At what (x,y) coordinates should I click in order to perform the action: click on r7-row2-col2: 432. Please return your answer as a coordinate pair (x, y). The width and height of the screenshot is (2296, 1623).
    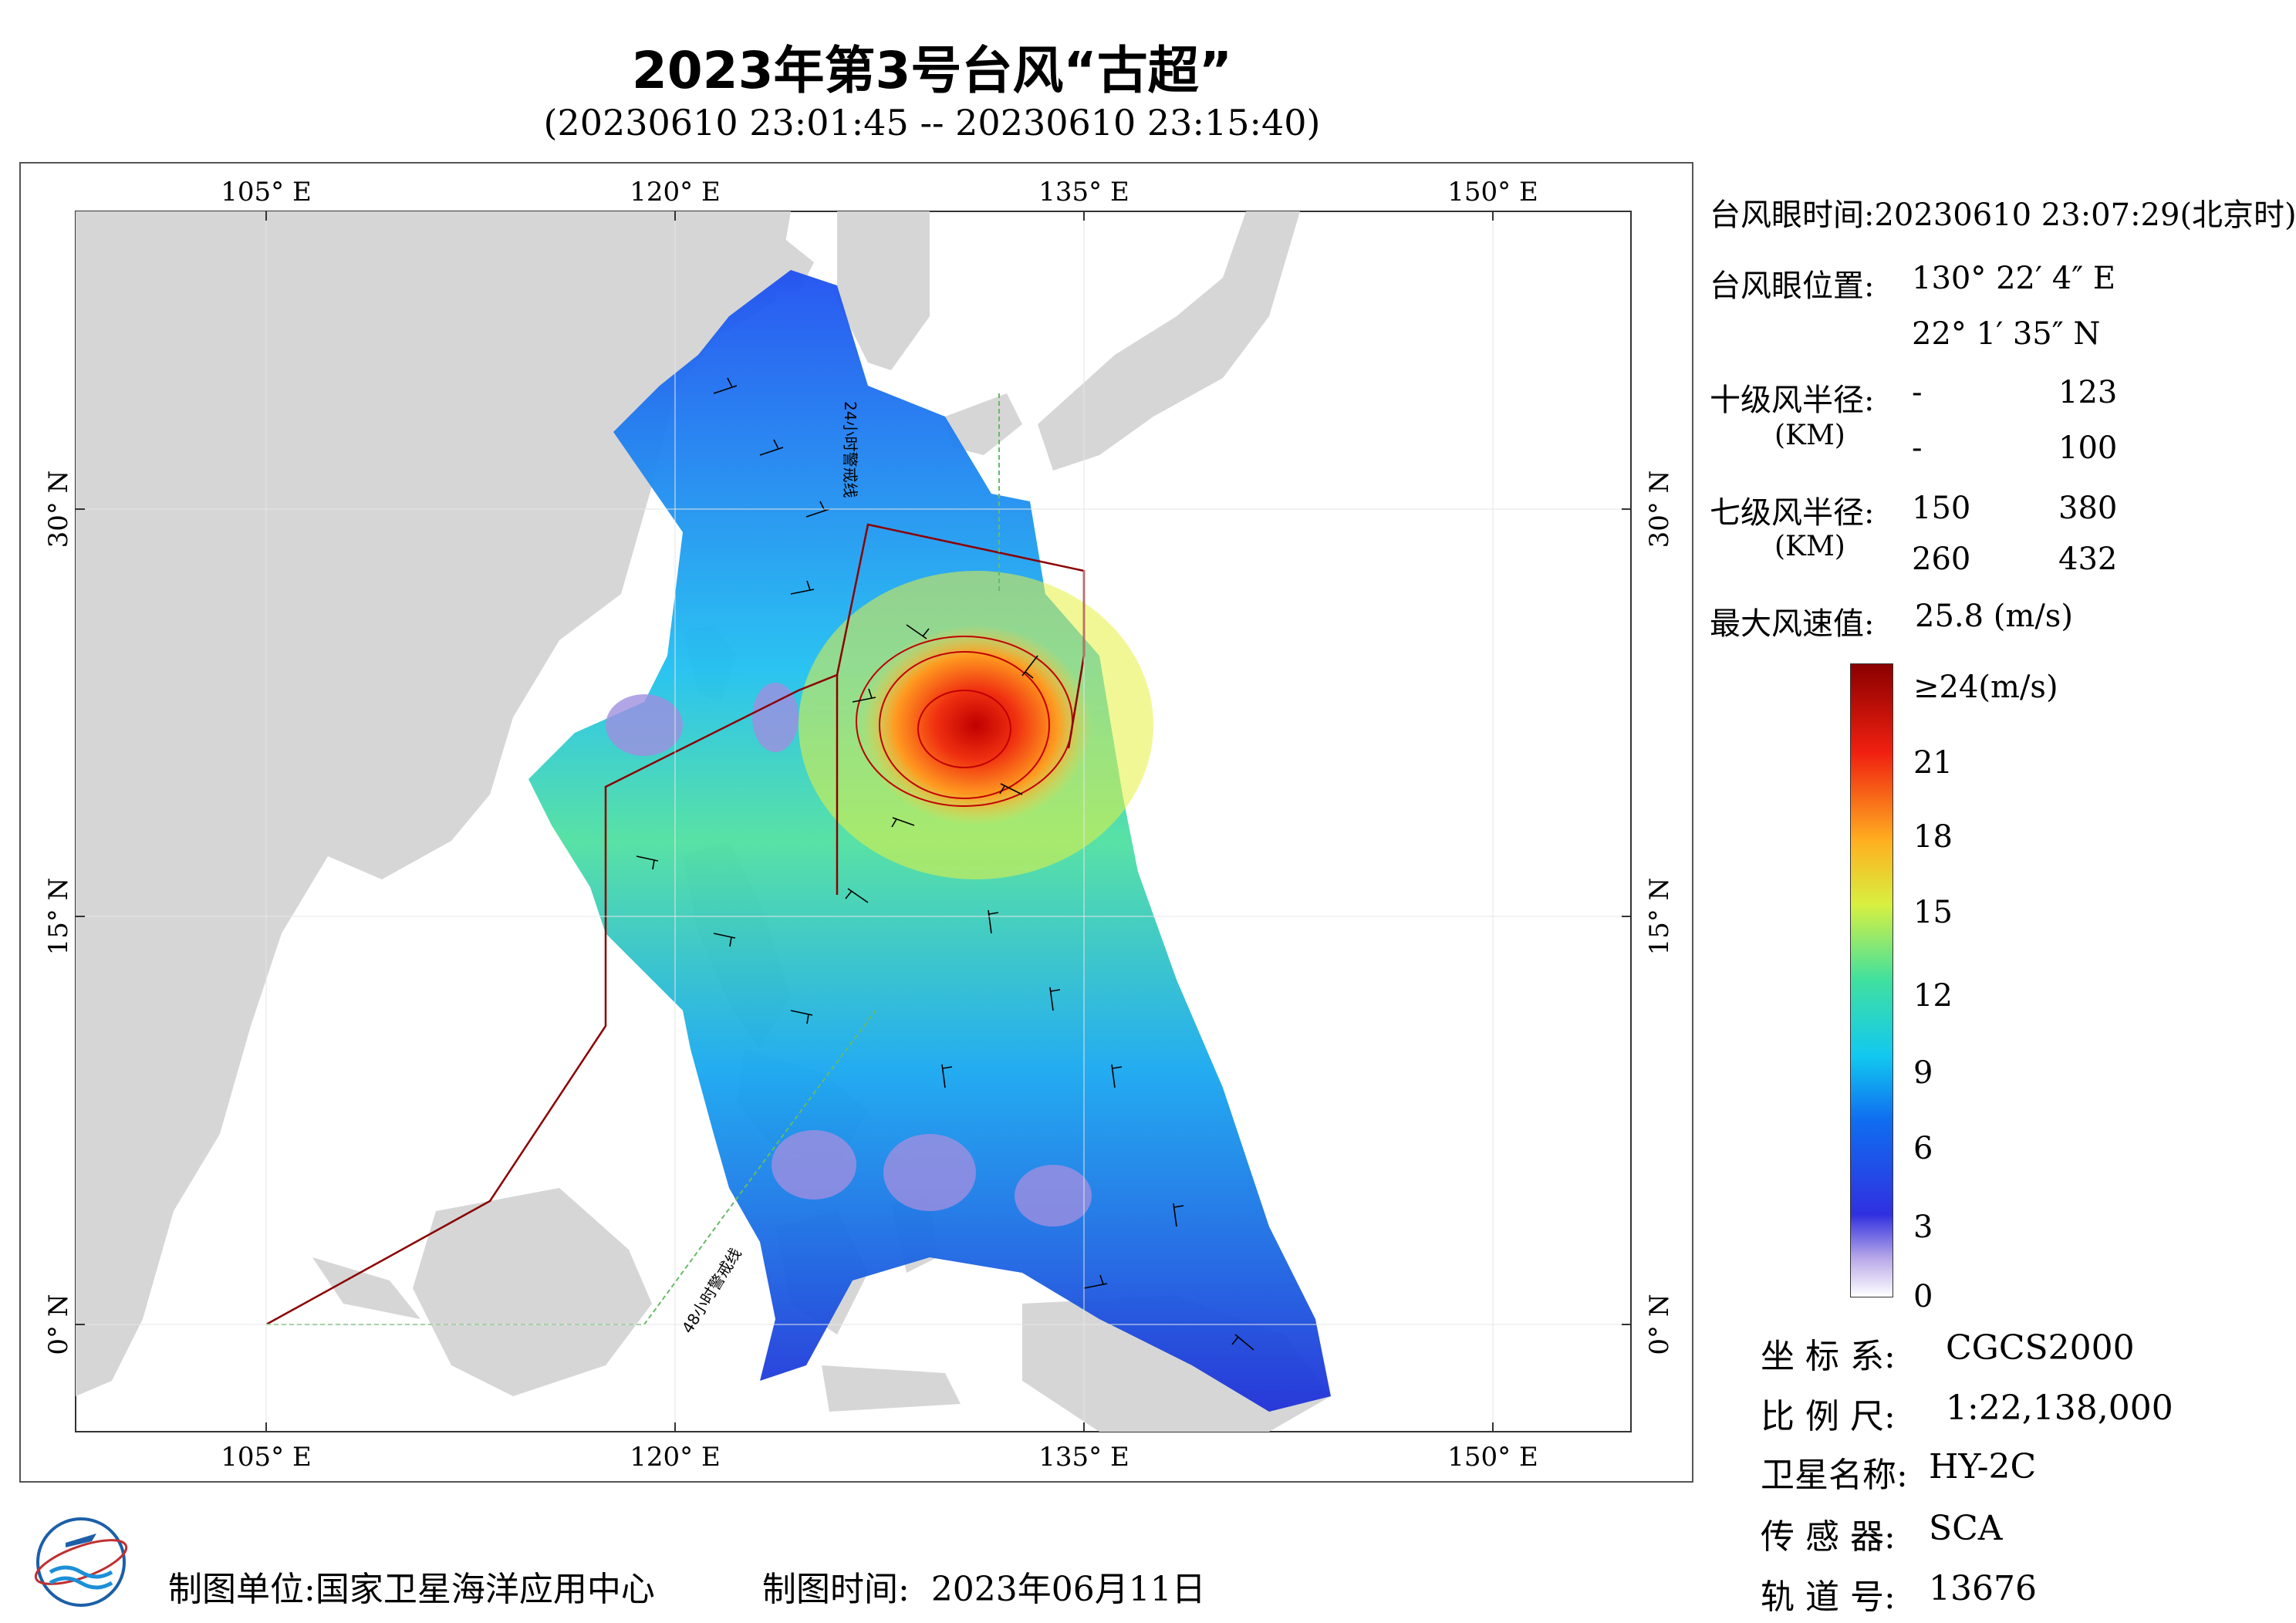
    Looking at the image, I should click on (2088, 559).